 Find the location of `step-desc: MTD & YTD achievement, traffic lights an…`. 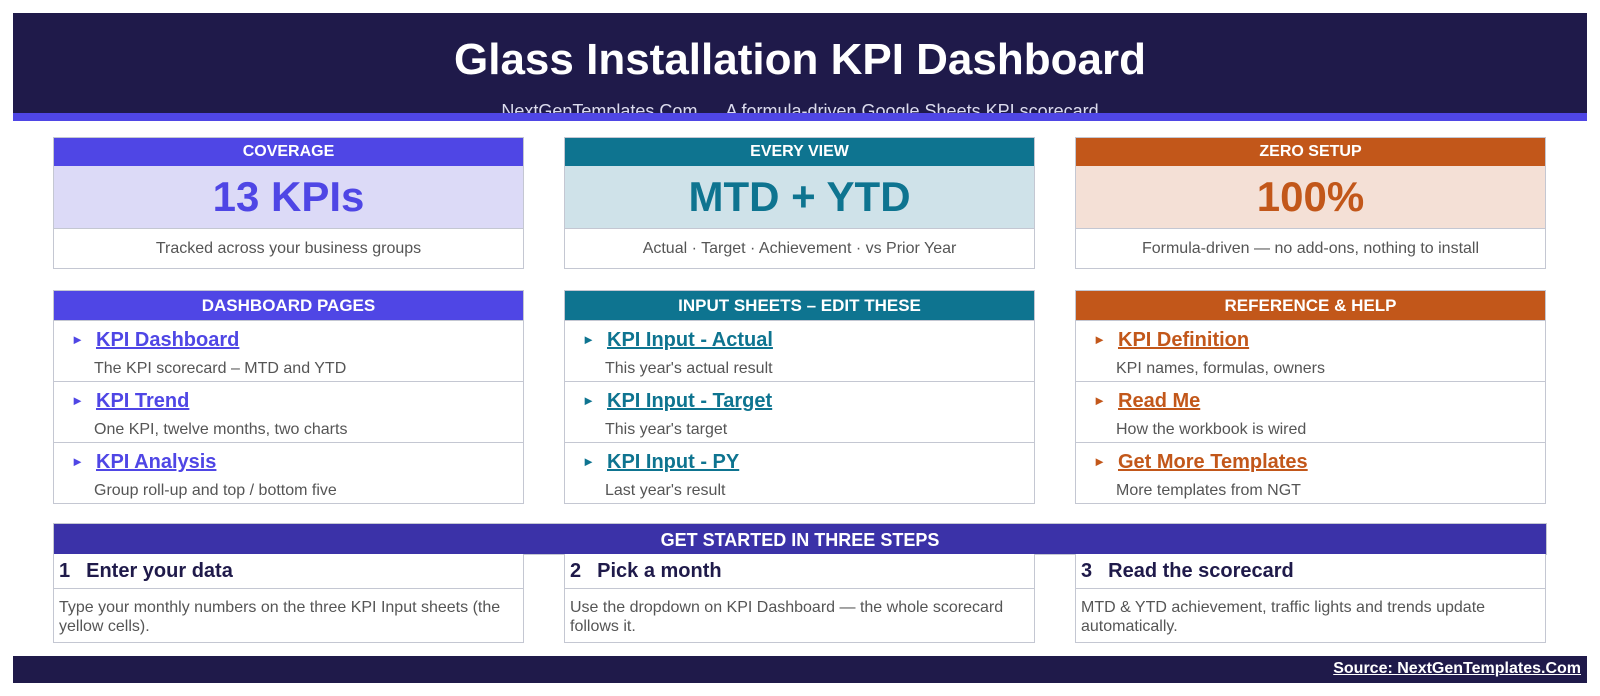

step-desc: MTD & YTD achievement, traffic lights an… is located at coordinates (1283, 617).